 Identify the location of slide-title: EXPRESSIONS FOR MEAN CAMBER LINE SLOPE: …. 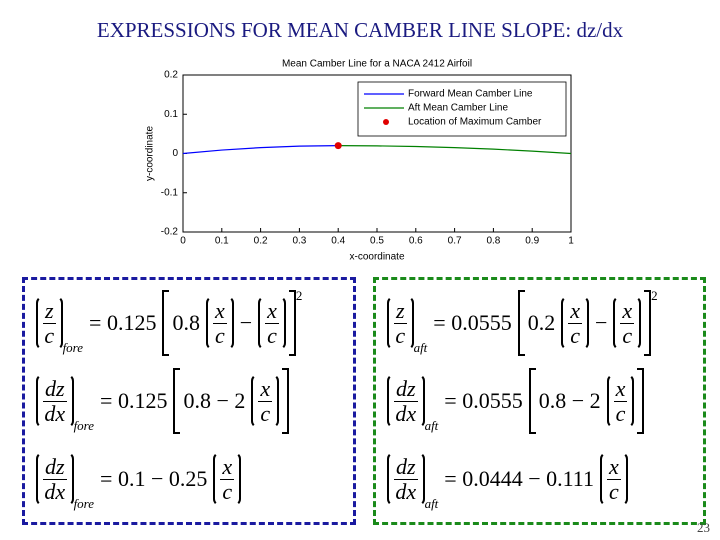
(360, 30).